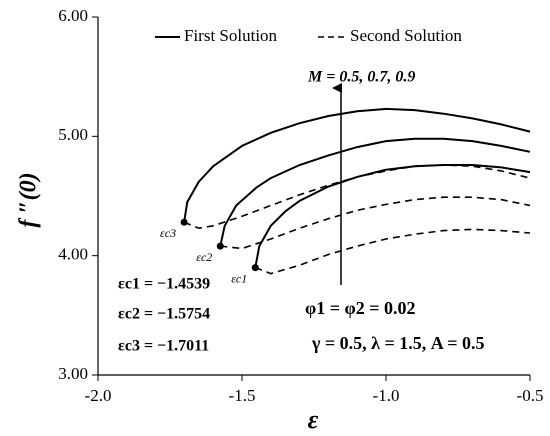 The height and width of the screenshot is (436, 550). I want to click on annotation: M = 0.5, 0.7, 0.9, so click(361, 77).